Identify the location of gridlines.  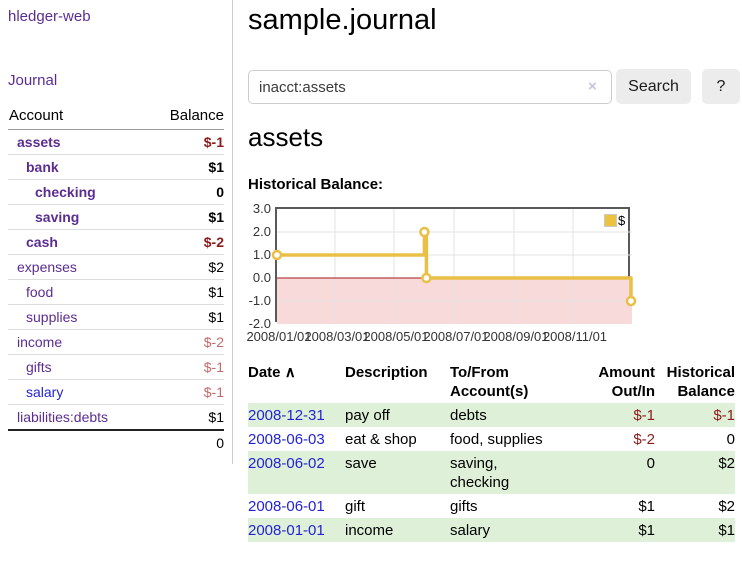
(454, 266).